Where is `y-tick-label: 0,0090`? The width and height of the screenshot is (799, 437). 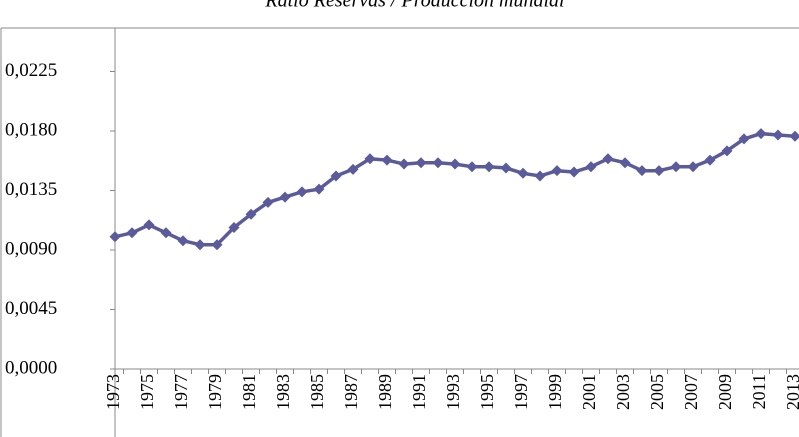
y-tick-label: 0,0090 is located at coordinates (31, 248).